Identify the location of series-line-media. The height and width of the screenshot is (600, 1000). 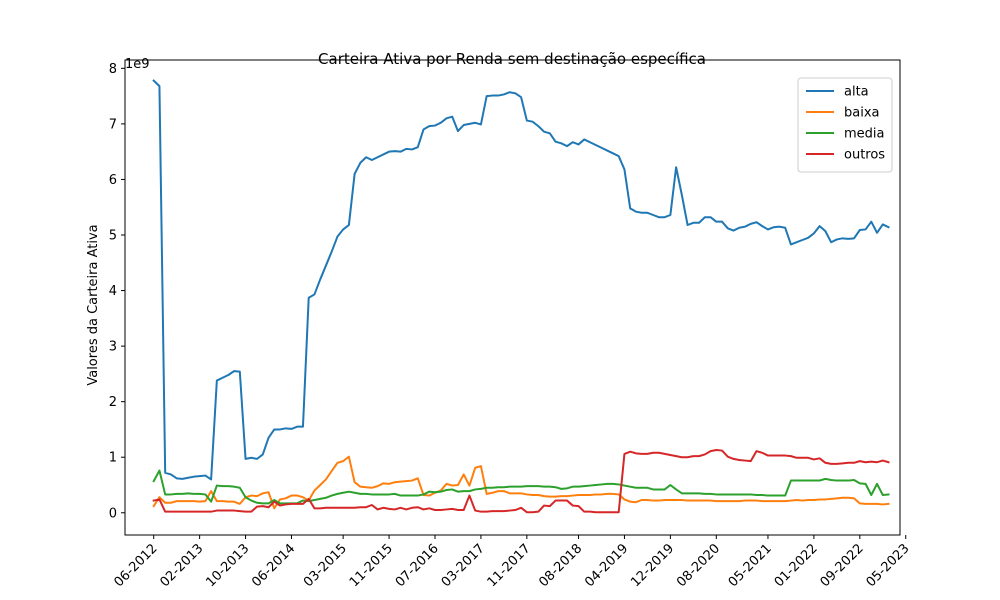
(521, 487).